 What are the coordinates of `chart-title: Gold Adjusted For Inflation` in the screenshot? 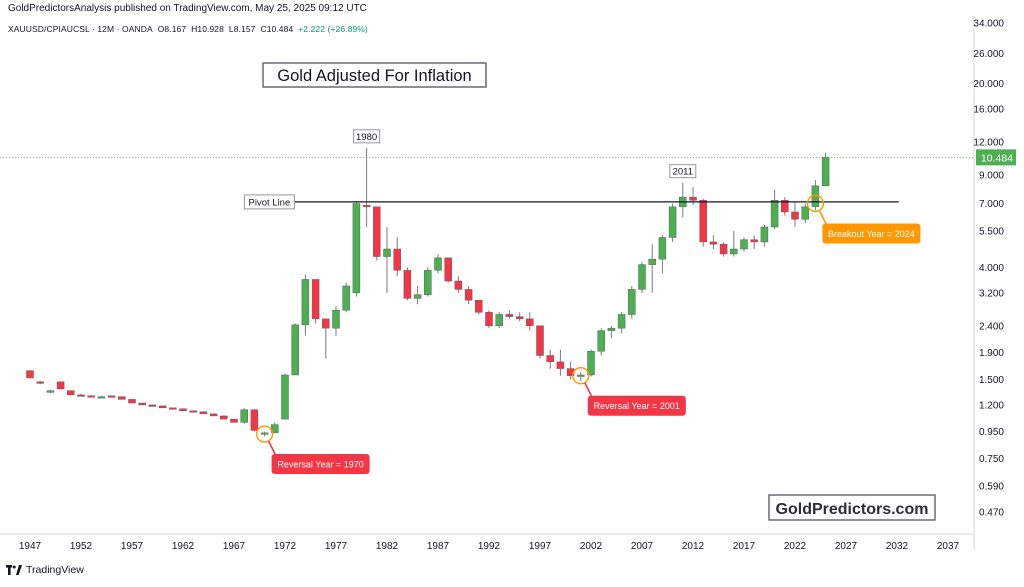 It's located at (374, 76).